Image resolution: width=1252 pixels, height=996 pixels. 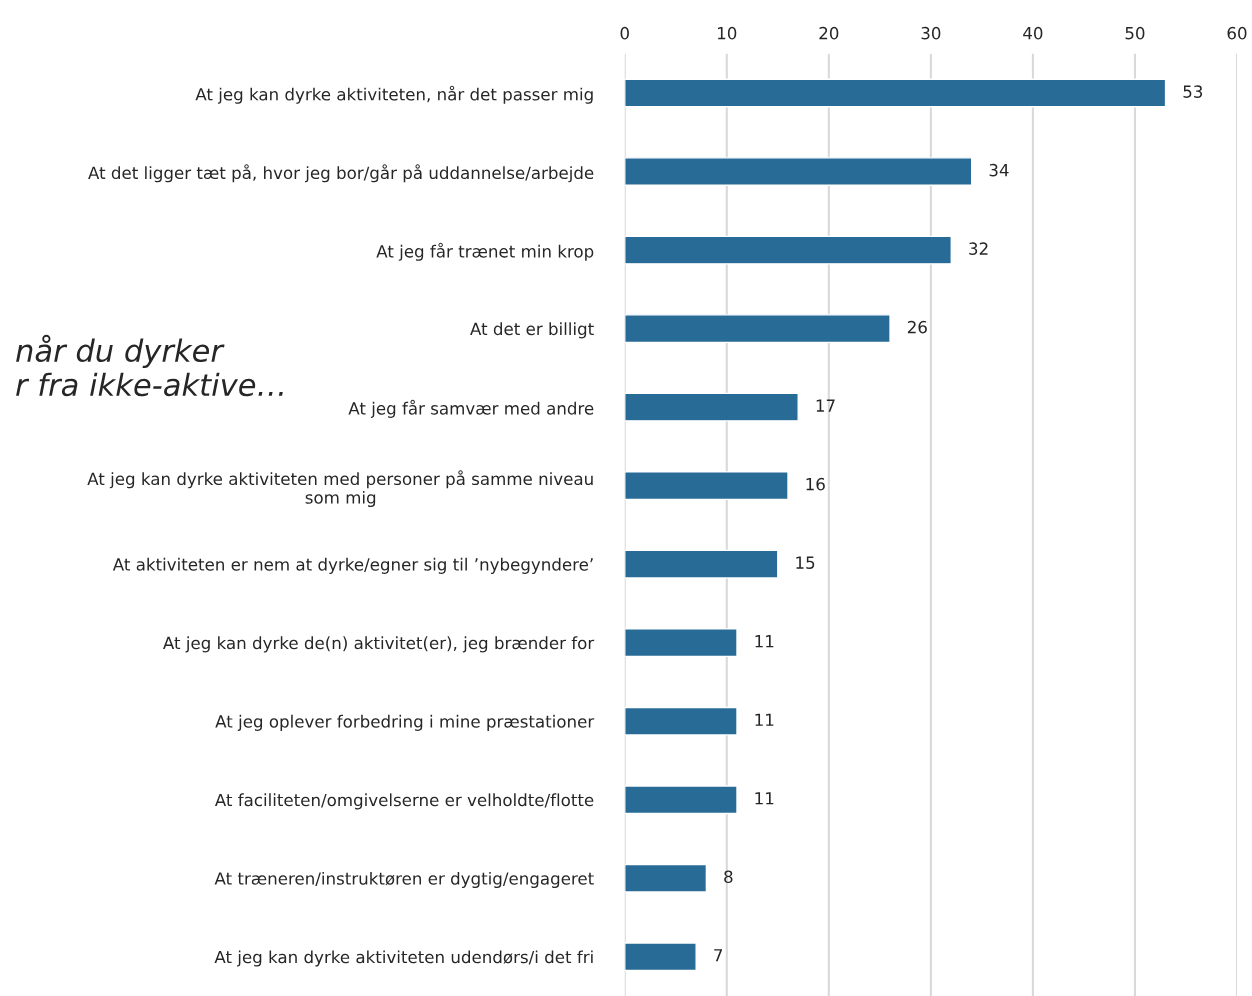 What do you see at coordinates (404, 880) in the screenshot?
I see `y-tick-label: At træneren/instruktøren er dygtig/engageret` at bounding box center [404, 880].